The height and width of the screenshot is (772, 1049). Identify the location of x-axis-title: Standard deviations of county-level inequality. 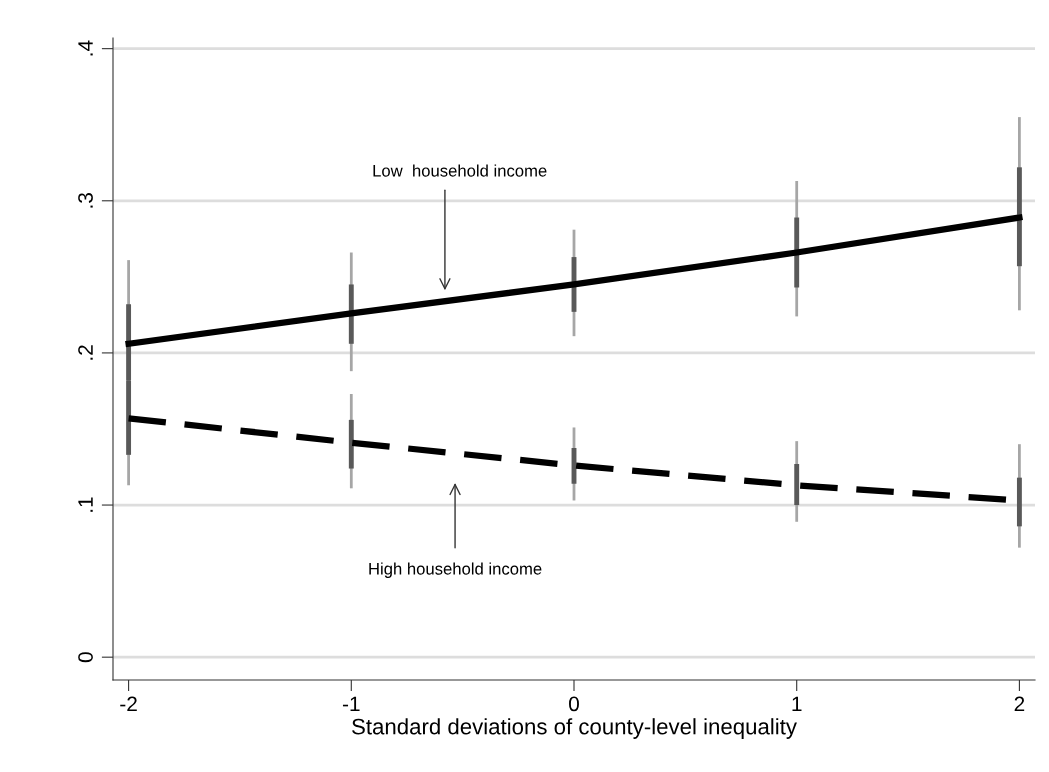
(574, 728).